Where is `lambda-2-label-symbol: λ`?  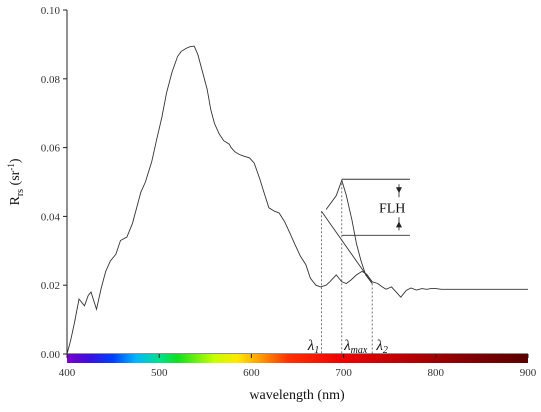 lambda-2-label-symbol: λ is located at coordinates (379, 346).